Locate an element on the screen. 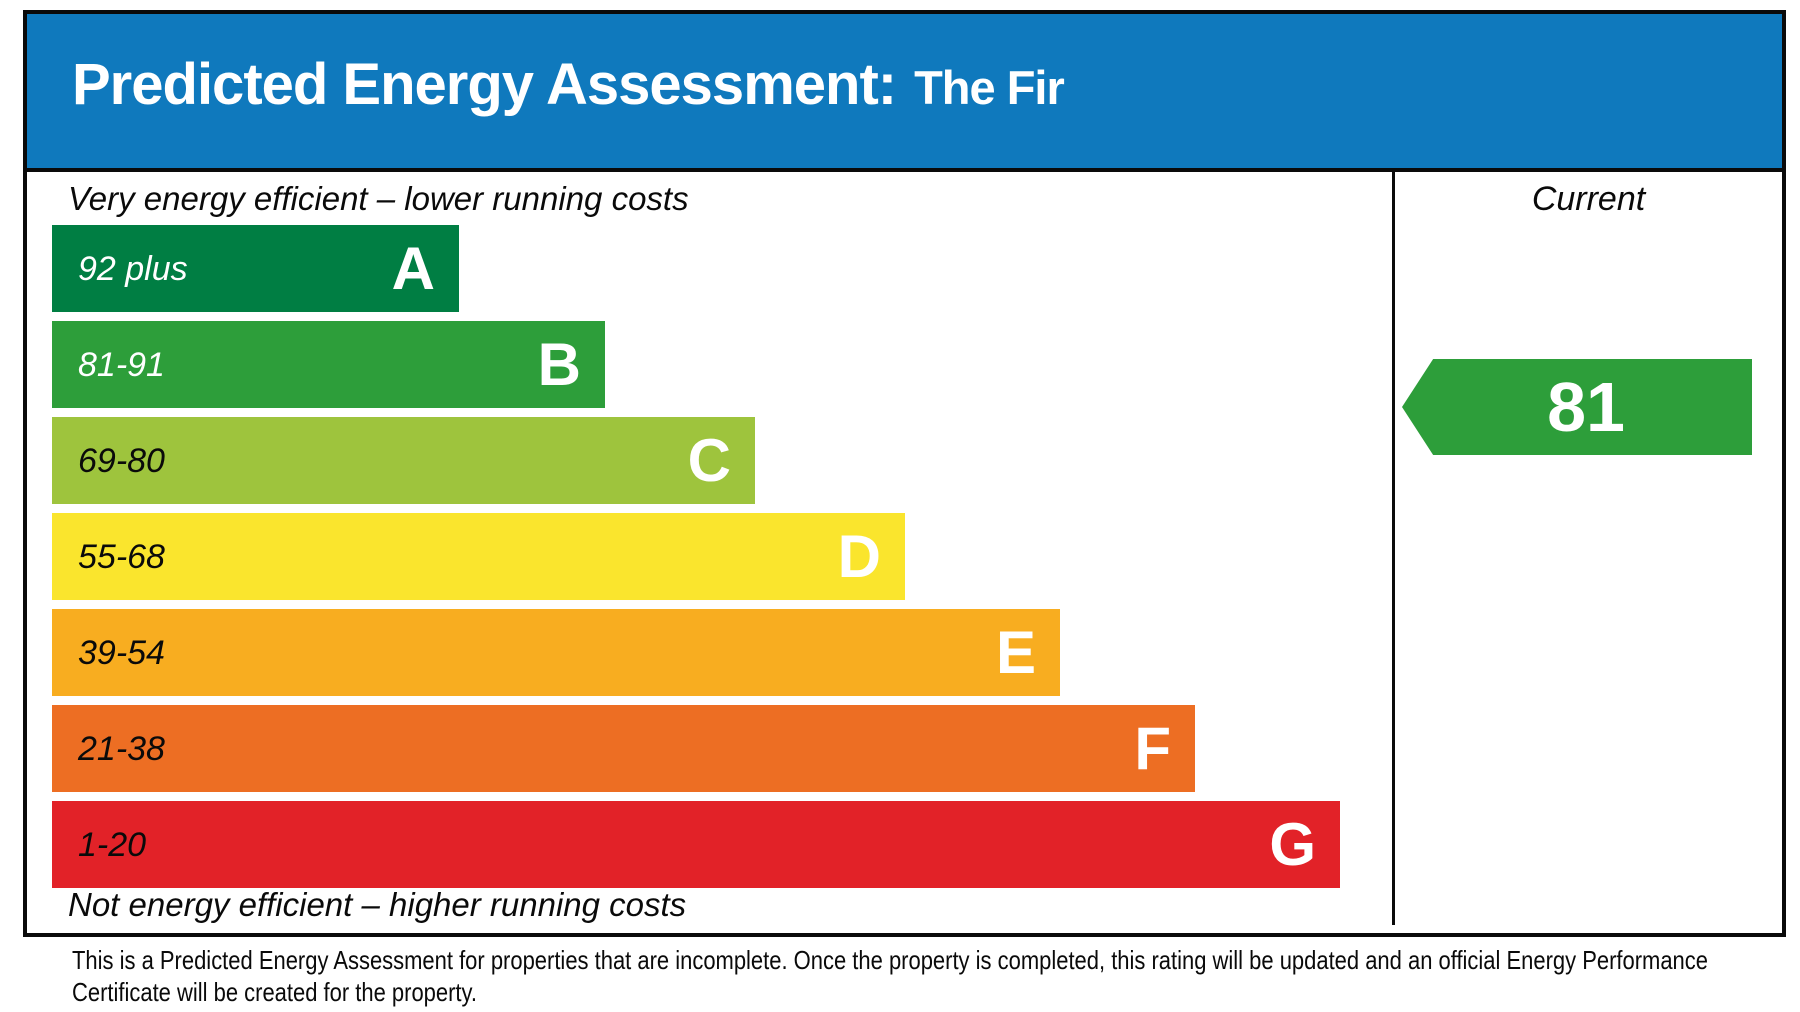  current-rating-value: 81 is located at coordinates (1586, 407).